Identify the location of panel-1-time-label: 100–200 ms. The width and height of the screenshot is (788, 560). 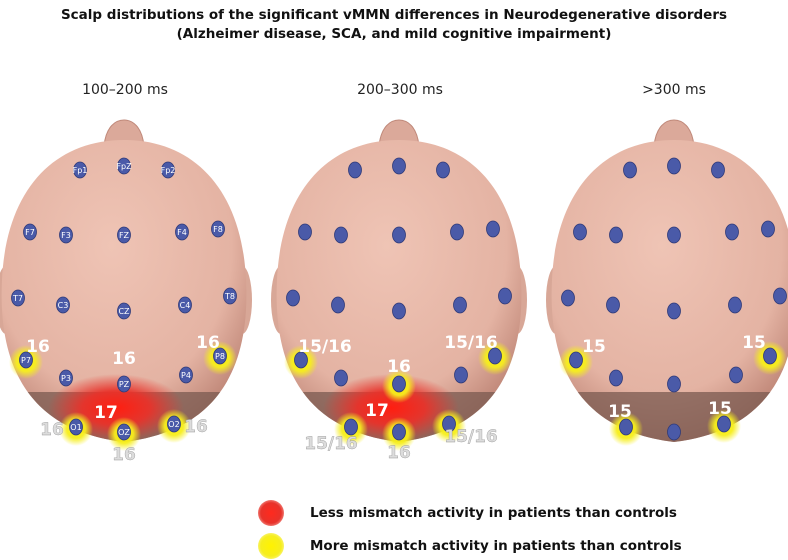
(125, 90).